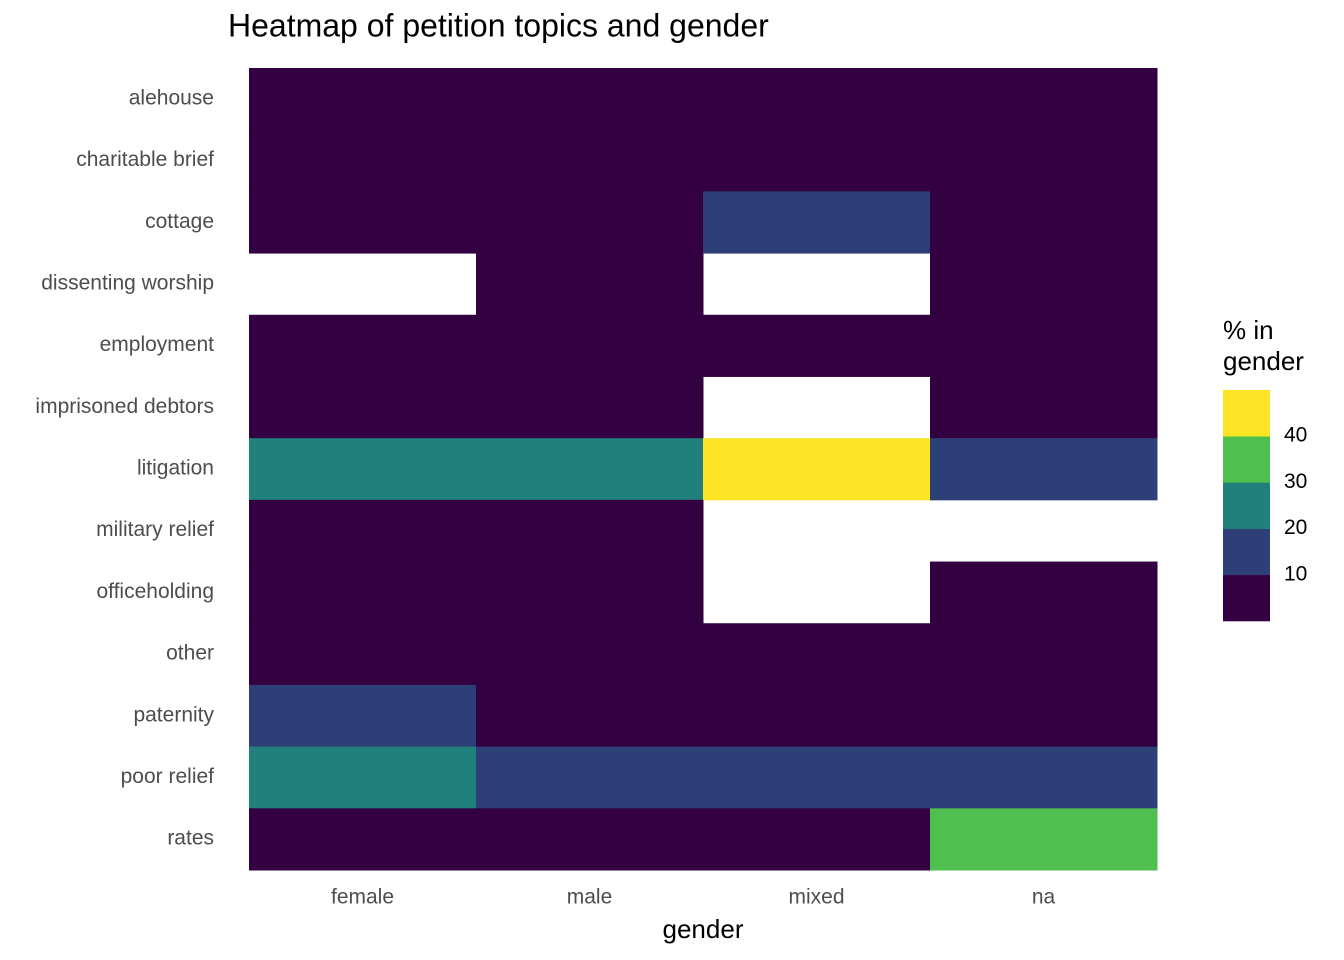 The height and width of the screenshot is (960, 1344). I want to click on y-tick-label: employment, so click(157, 344).